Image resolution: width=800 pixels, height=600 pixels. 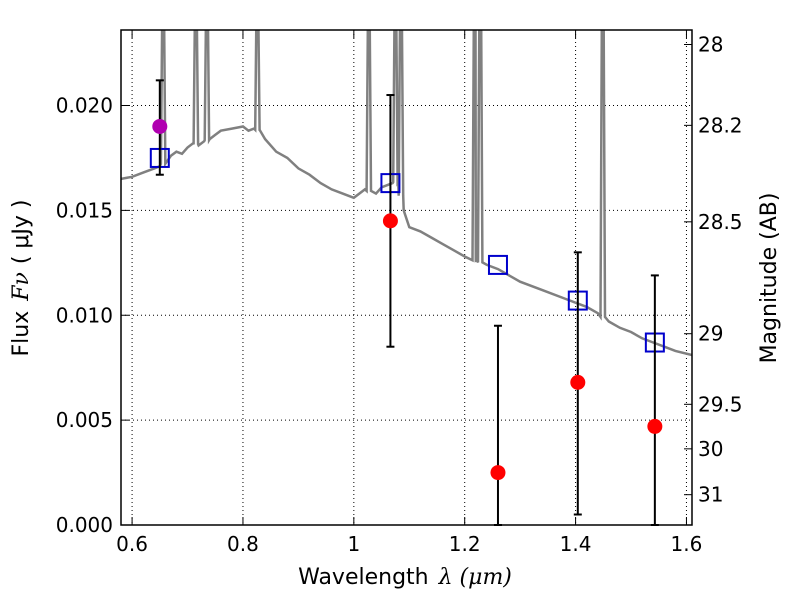 What do you see at coordinates (710, 495) in the screenshot?
I see `right-tick-label: 31` at bounding box center [710, 495].